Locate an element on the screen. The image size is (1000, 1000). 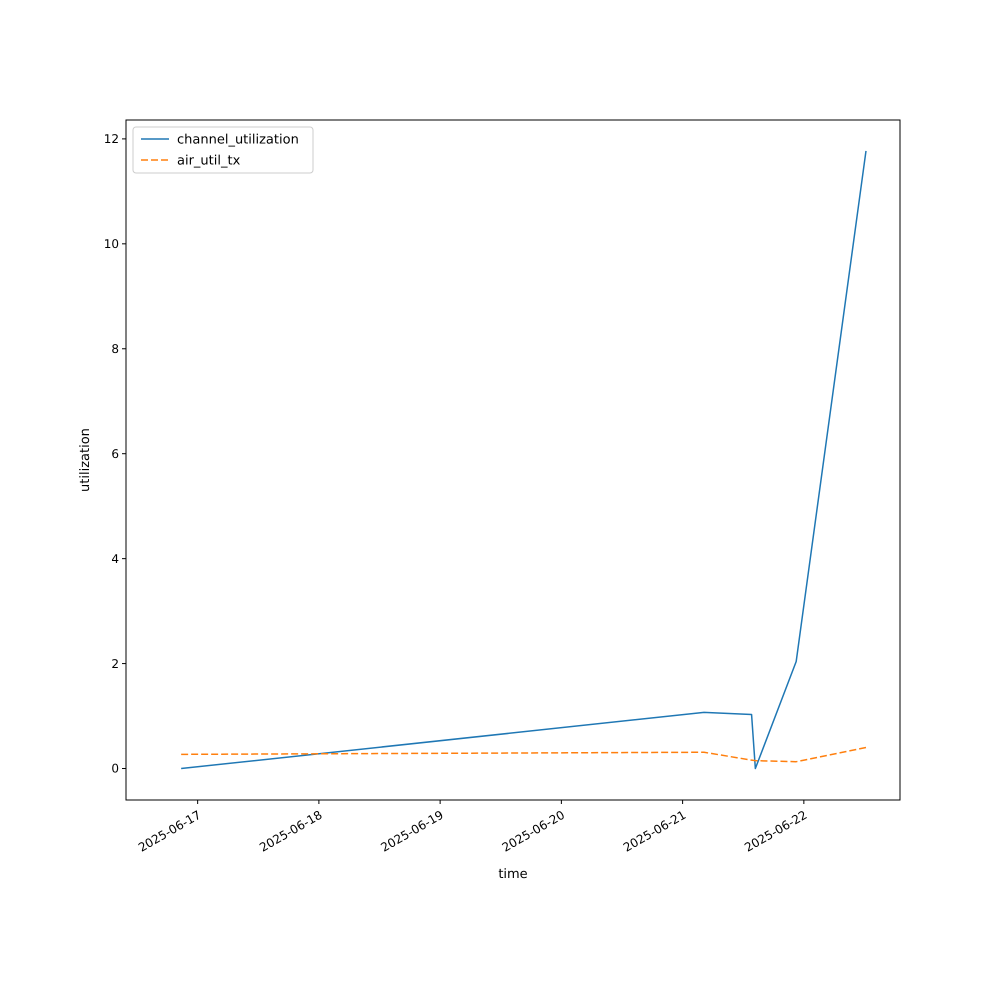
y-tick-label: 2 is located at coordinates (115, 663).